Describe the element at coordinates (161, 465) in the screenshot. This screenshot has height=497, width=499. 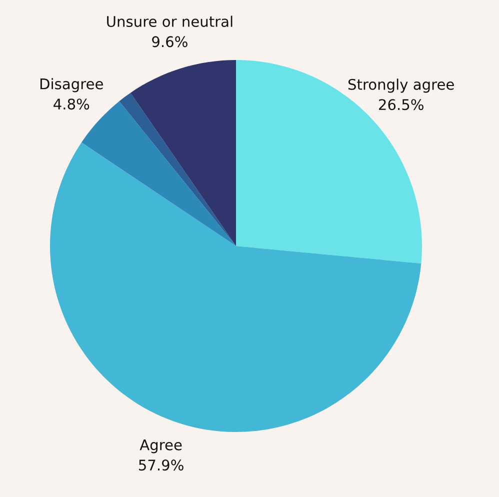
I see `data-label: 57.9%` at that location.